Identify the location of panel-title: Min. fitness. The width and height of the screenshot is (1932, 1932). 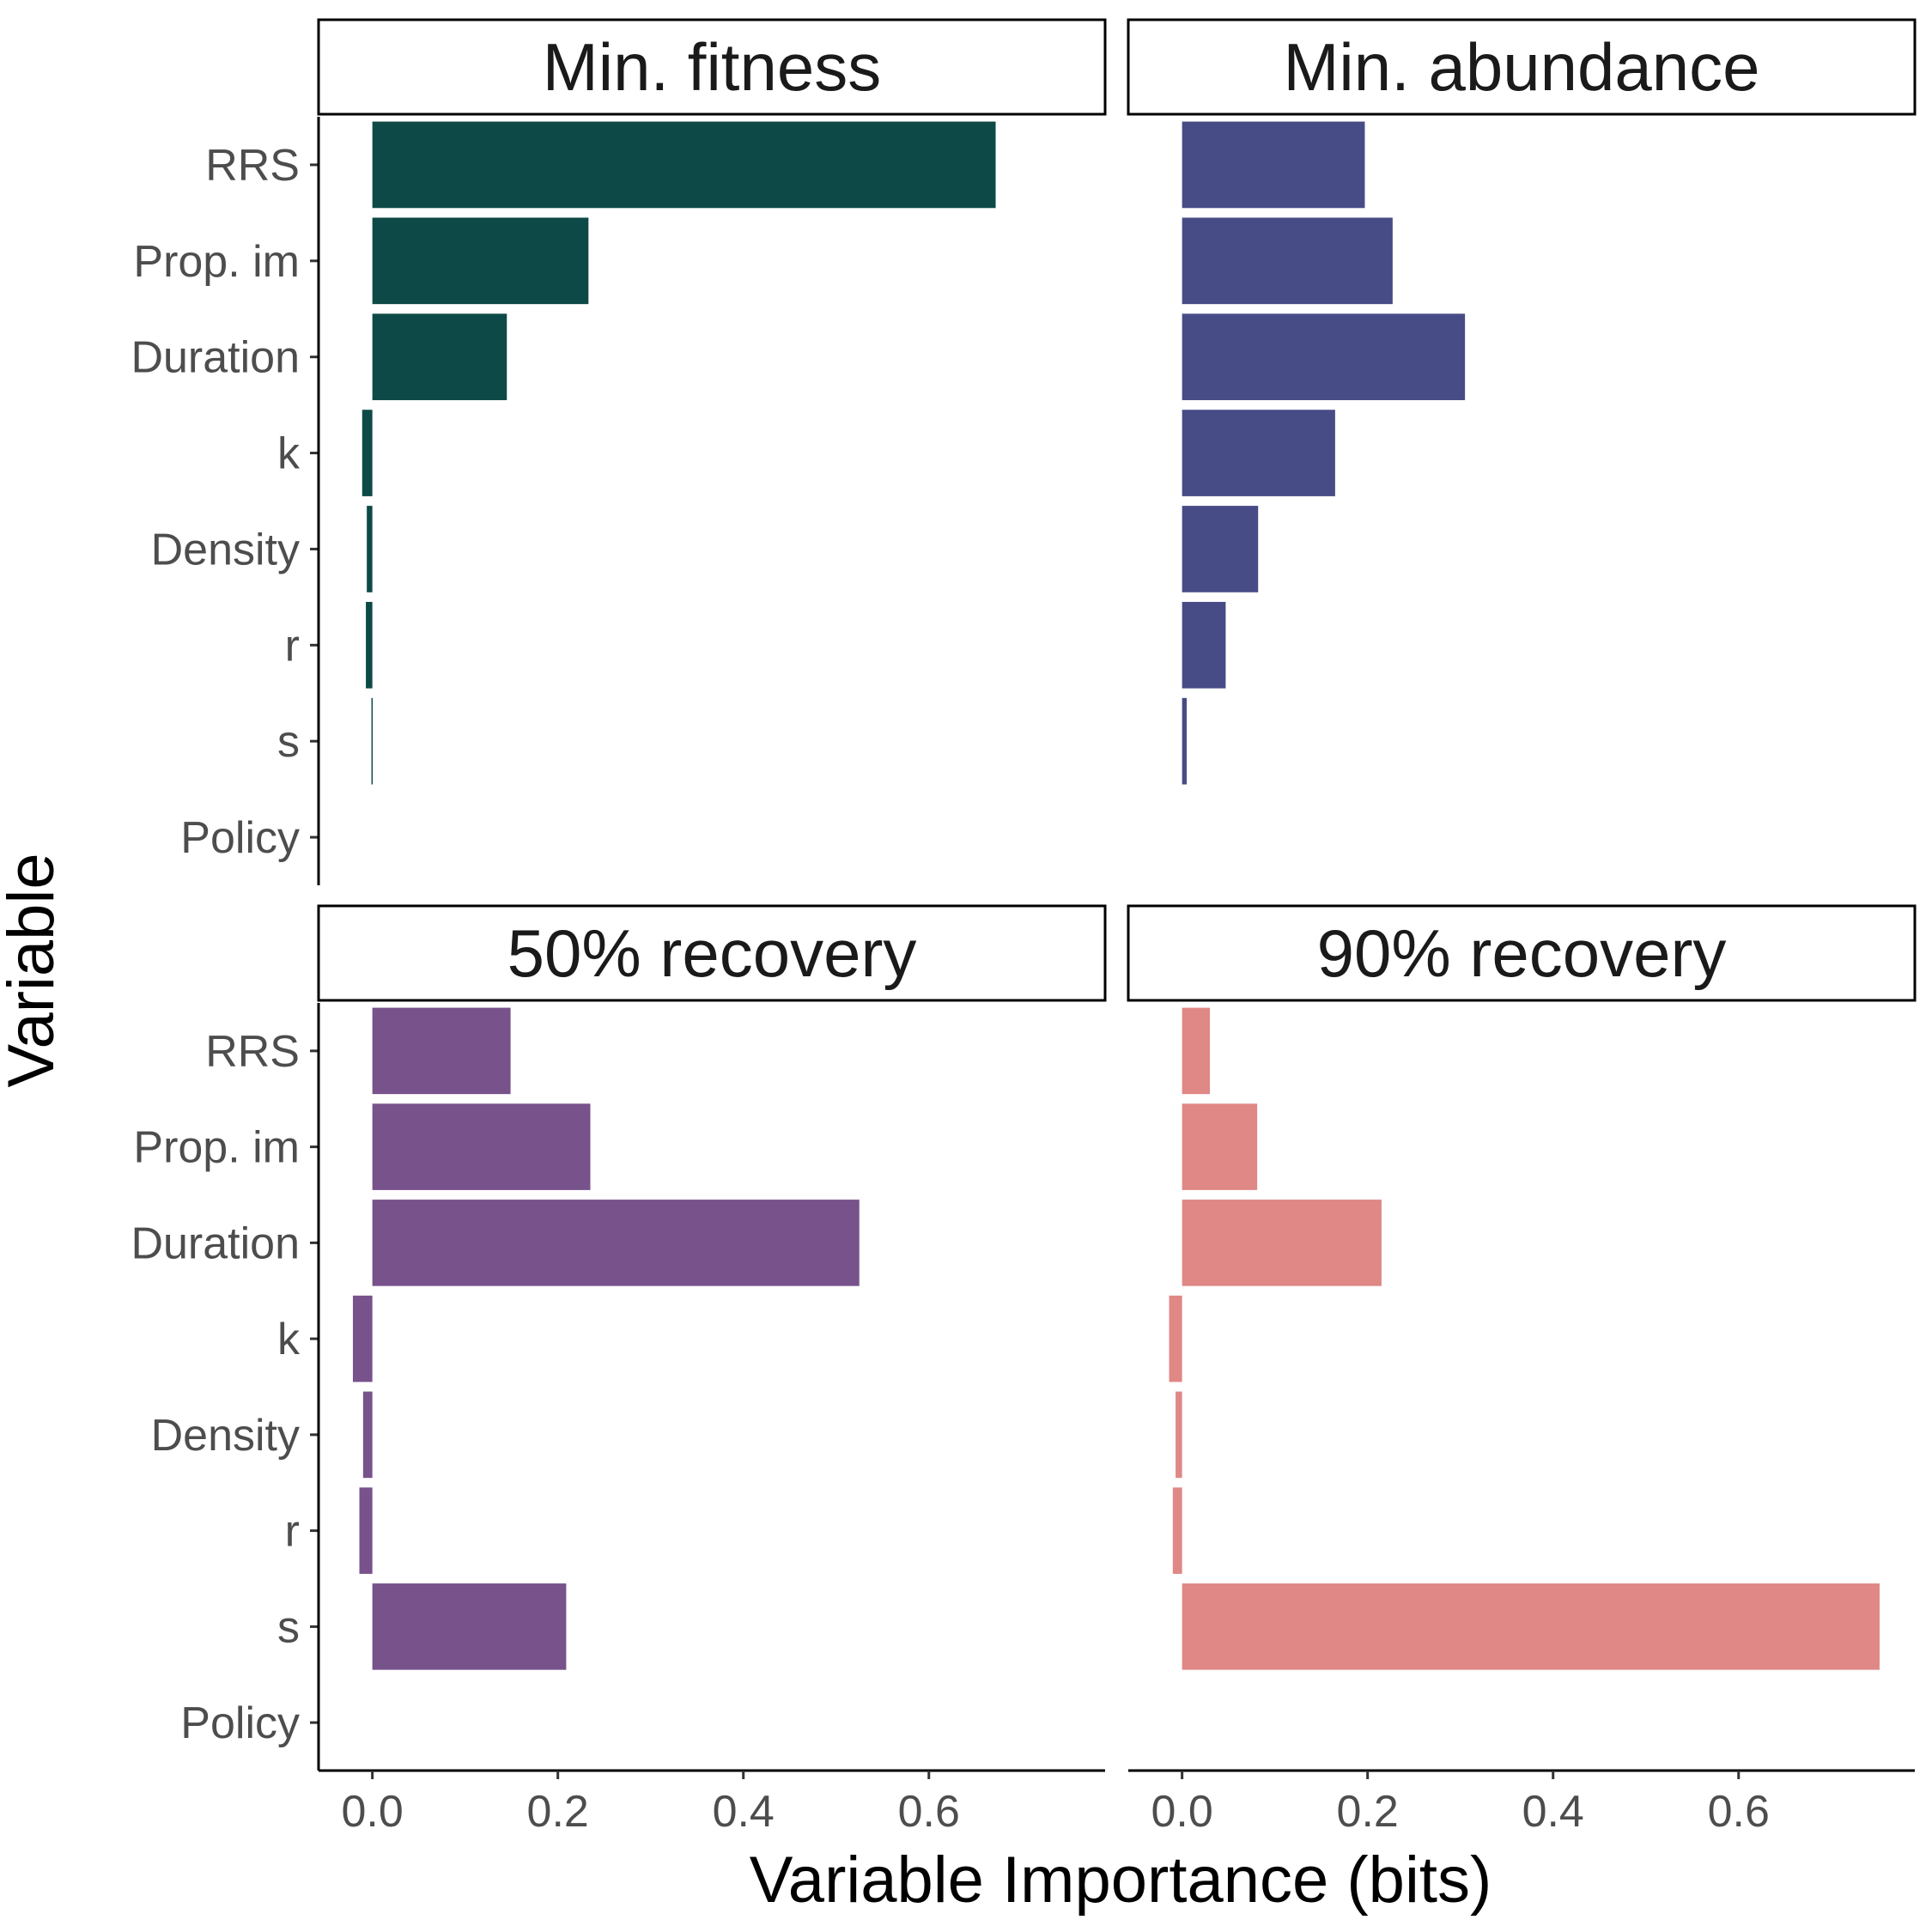
(712, 67).